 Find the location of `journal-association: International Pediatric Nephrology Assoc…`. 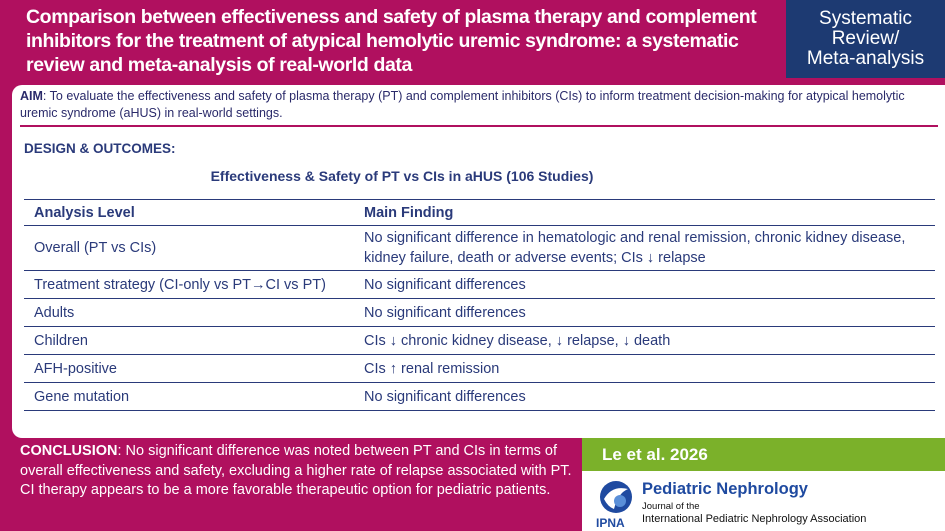

journal-association: International Pediatric Nephrology Assoc… is located at coordinates (754, 519).